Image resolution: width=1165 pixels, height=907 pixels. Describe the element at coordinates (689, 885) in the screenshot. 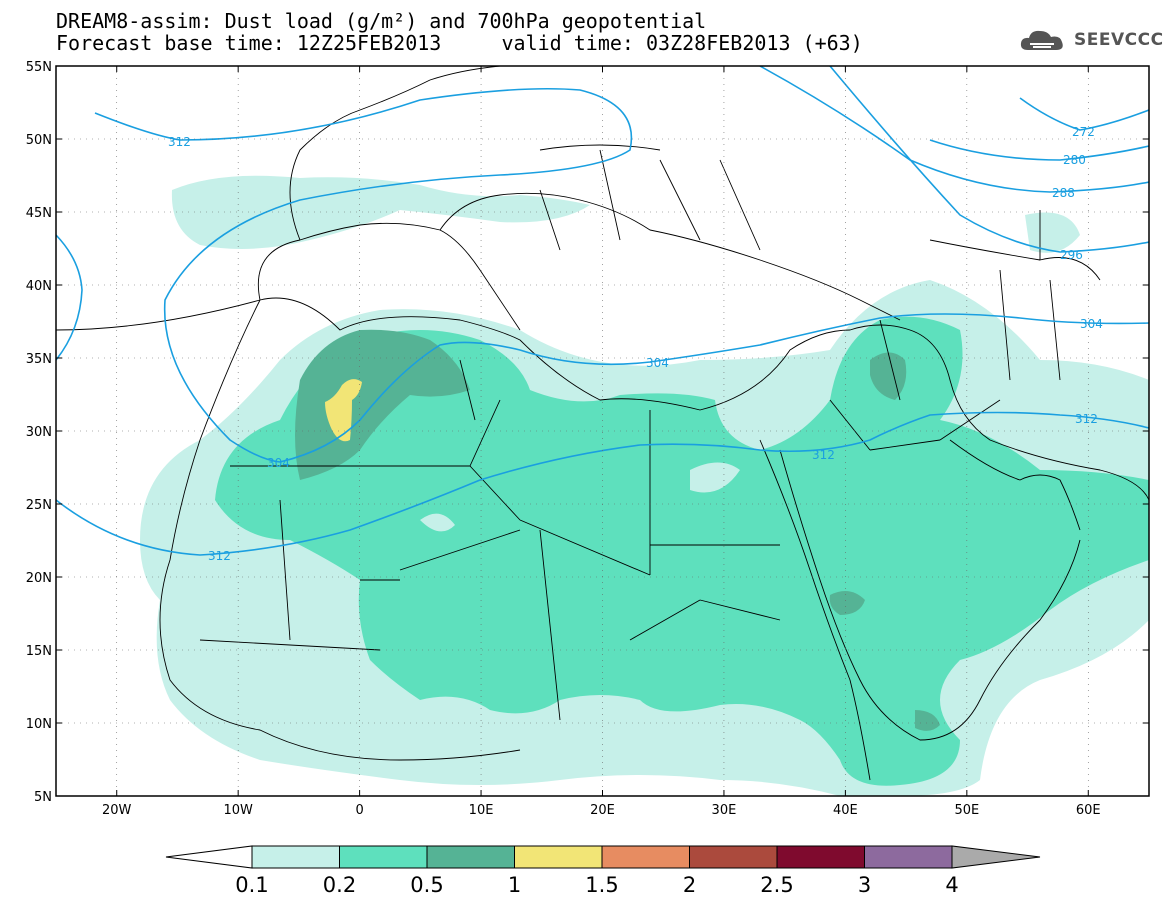

I see `colorbar-label: 2` at that location.